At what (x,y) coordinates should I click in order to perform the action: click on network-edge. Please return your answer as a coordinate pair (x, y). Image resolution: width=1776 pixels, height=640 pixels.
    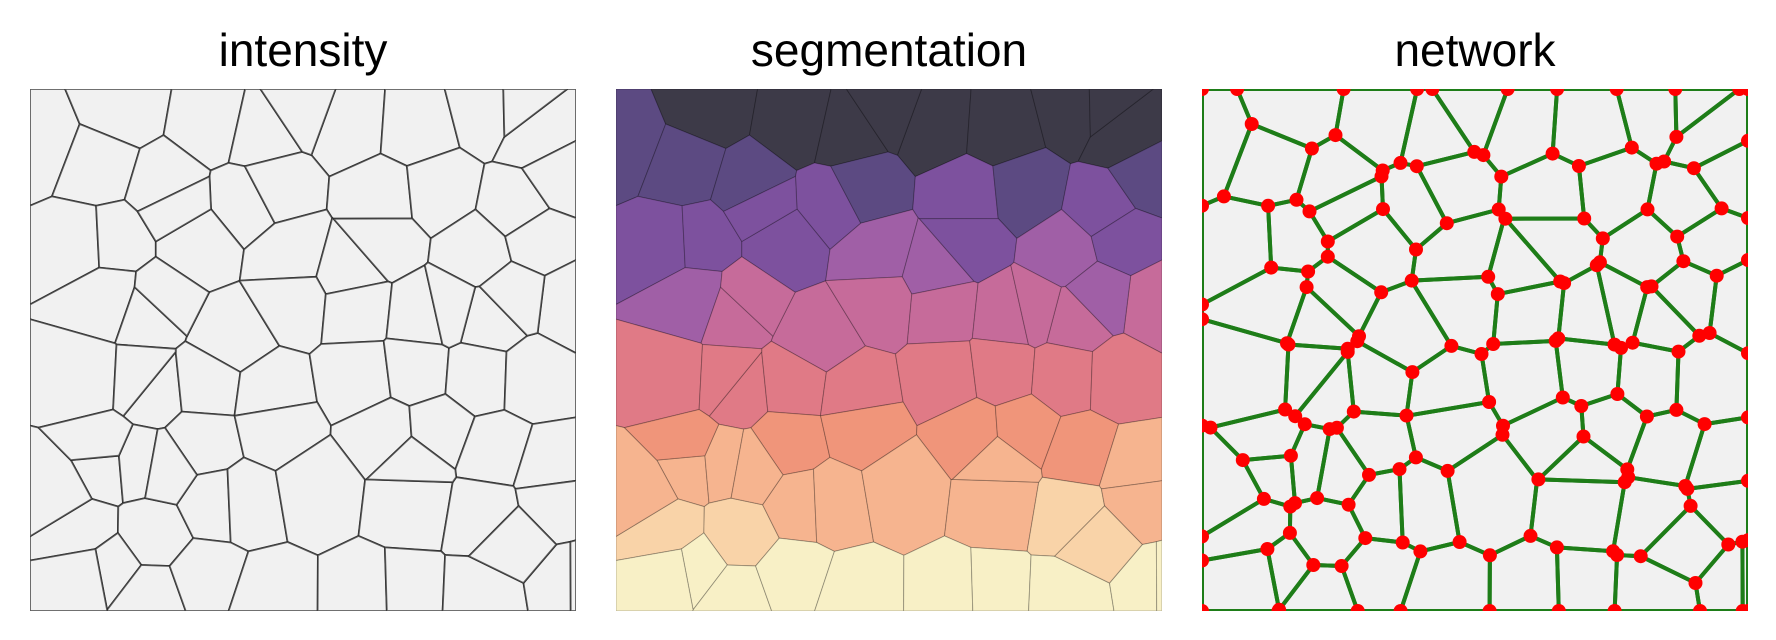
    Looking at the image, I should click on (1707, 114).